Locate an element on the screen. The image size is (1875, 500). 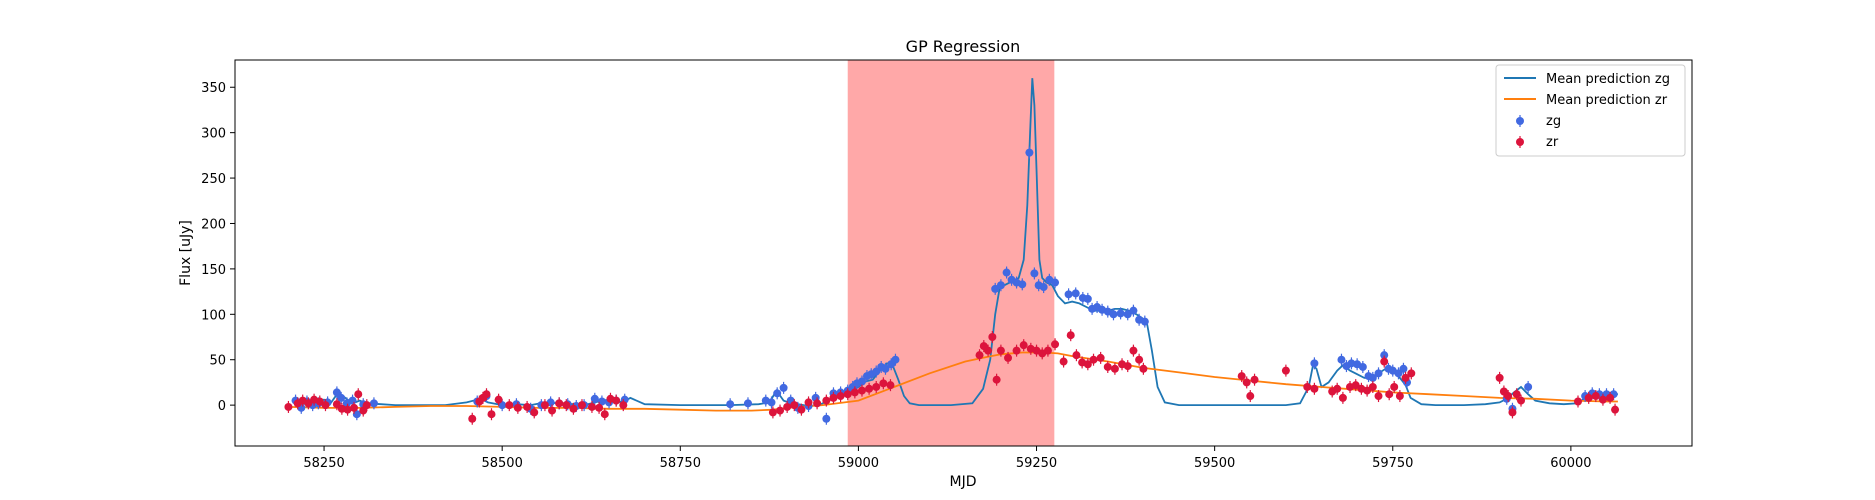
x-tick: 60000 is located at coordinates (1571, 458).